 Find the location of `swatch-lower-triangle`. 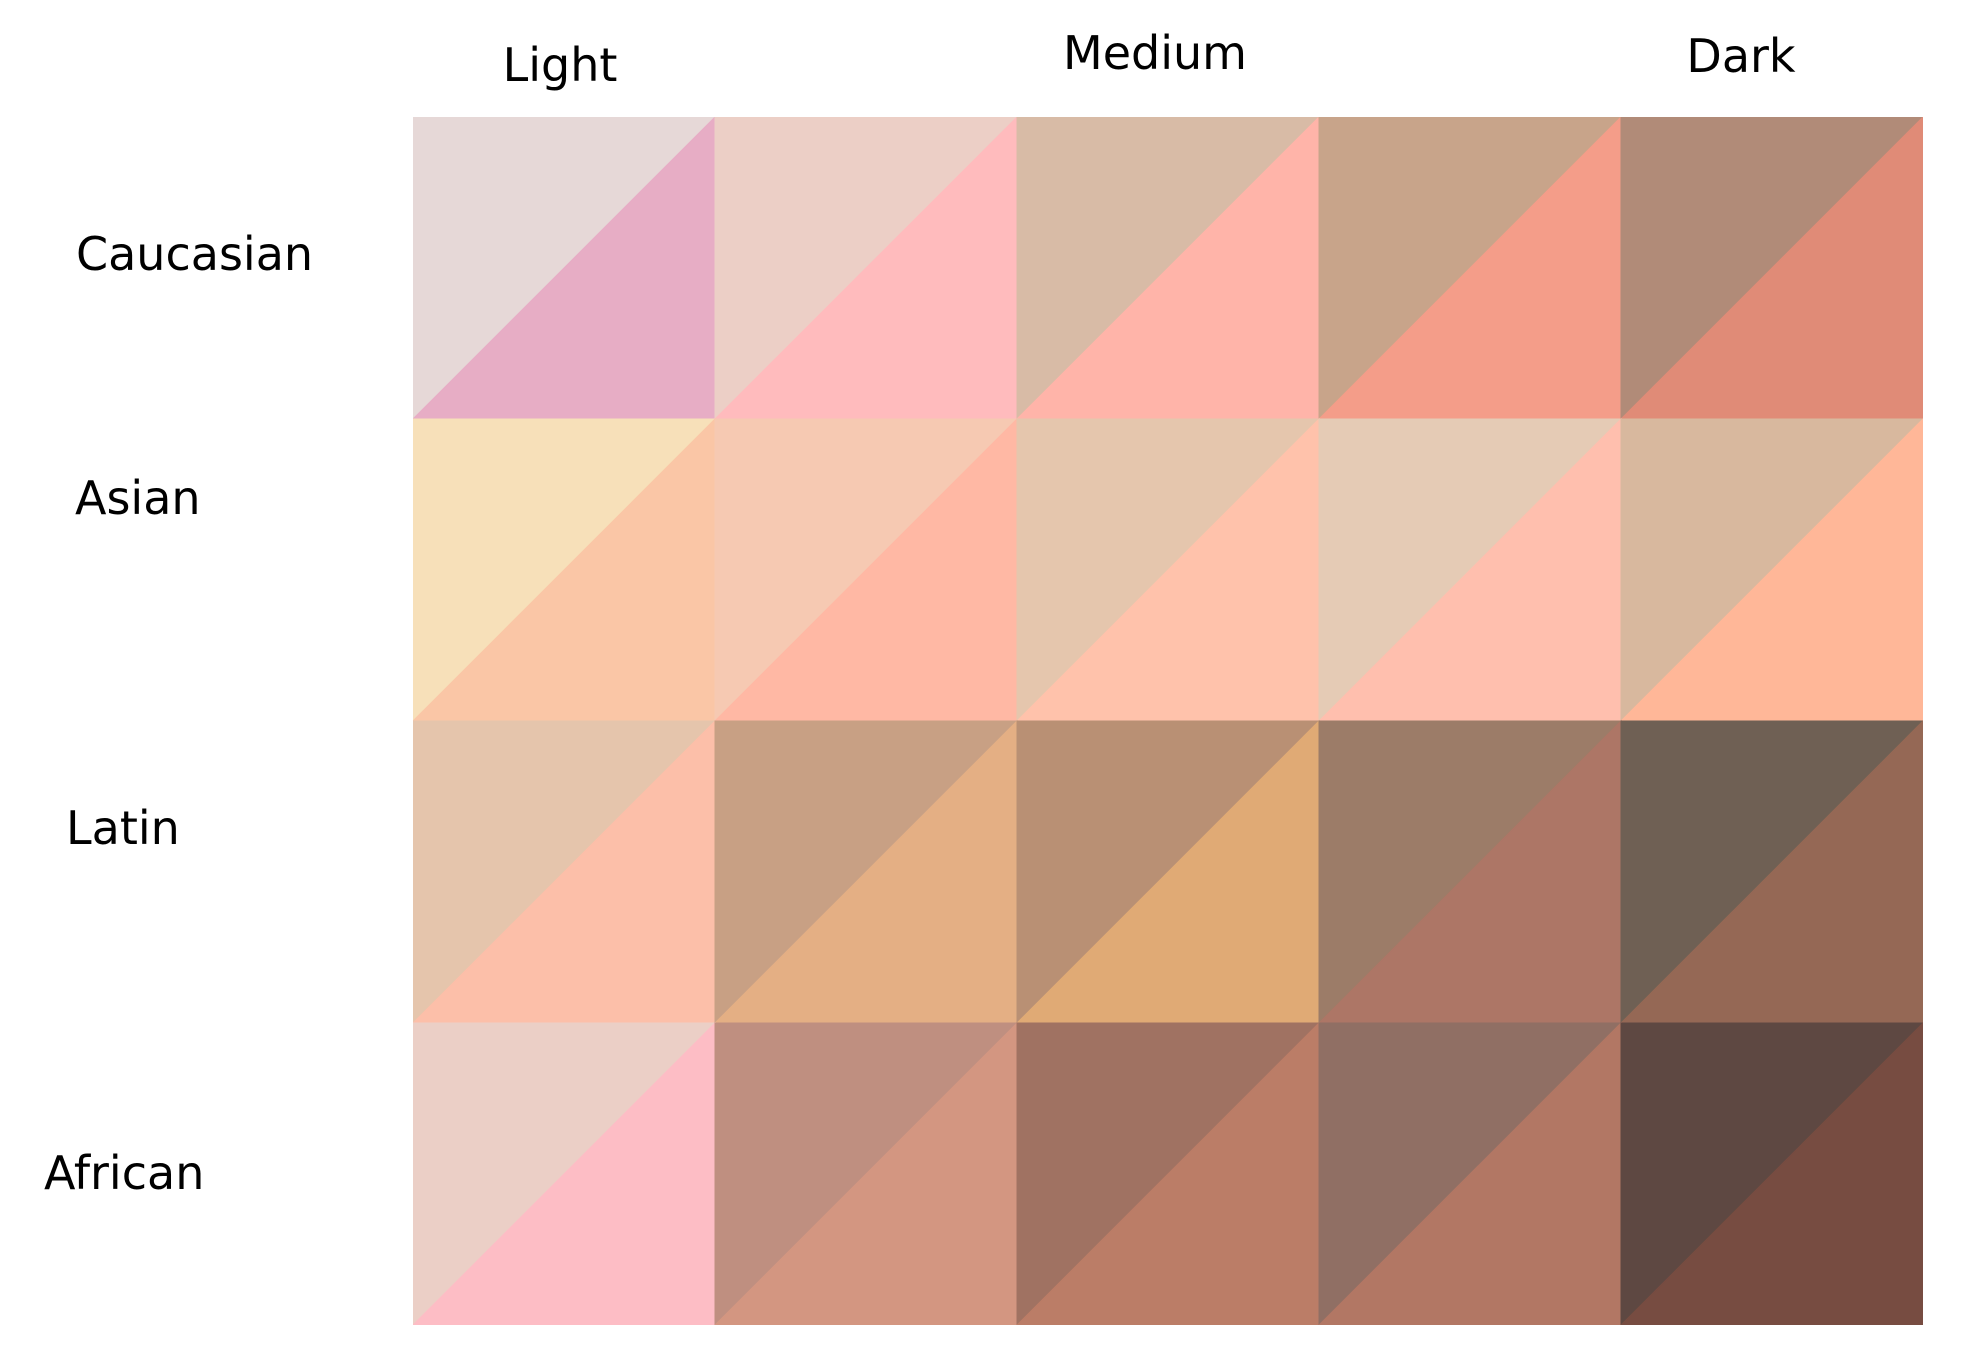

swatch-lower-triangle is located at coordinates (1771, 1173).